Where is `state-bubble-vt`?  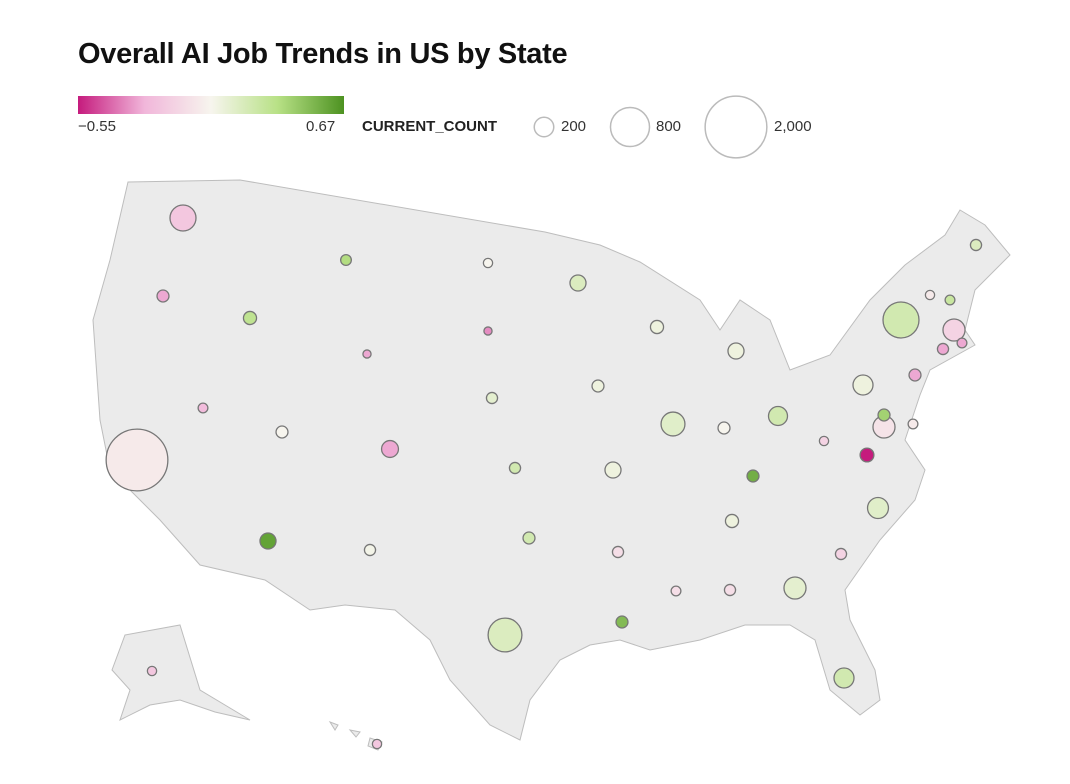 state-bubble-vt is located at coordinates (930, 295).